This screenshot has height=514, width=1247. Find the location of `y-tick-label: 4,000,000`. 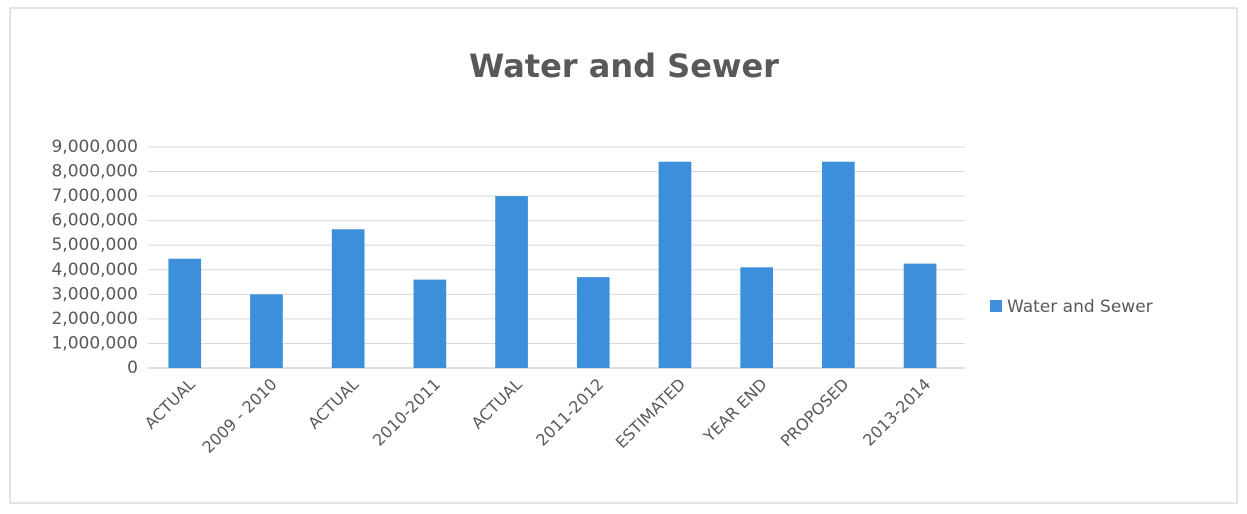

y-tick-label: 4,000,000 is located at coordinates (94, 270).